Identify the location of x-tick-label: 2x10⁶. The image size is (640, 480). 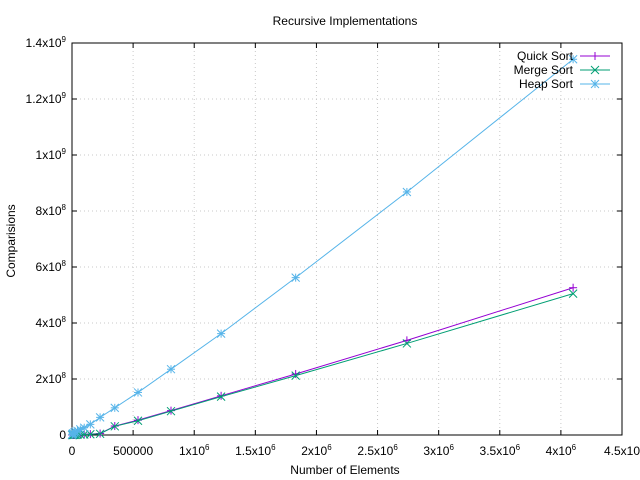
(316, 450).